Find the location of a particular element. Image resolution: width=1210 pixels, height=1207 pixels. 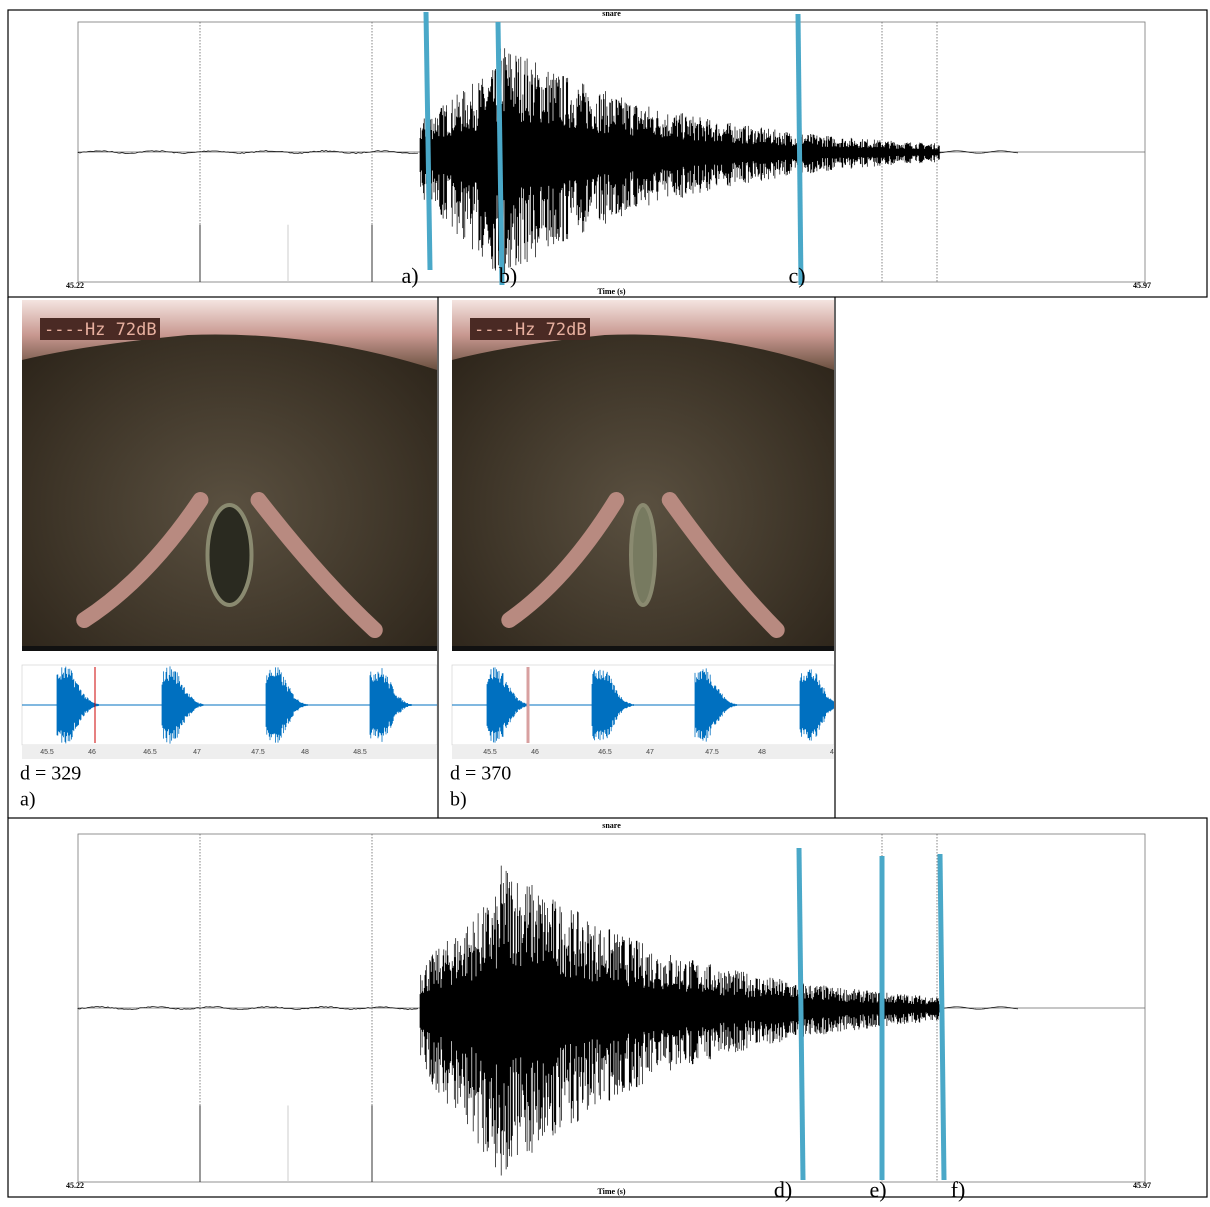

marker-label: a) is located at coordinates (409, 275).